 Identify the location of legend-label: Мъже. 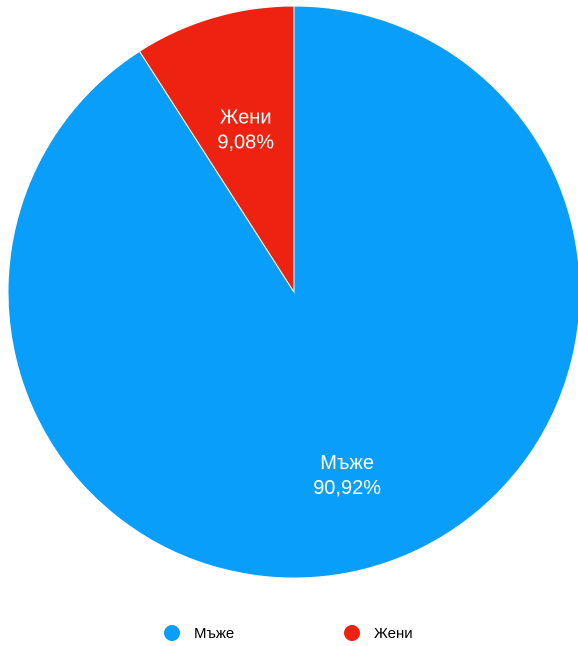
(214, 633).